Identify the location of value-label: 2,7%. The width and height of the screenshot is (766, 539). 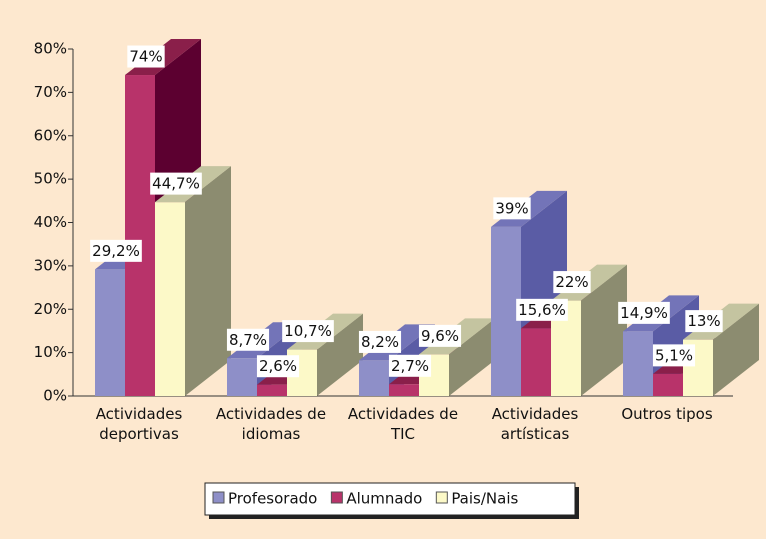
(410, 366).